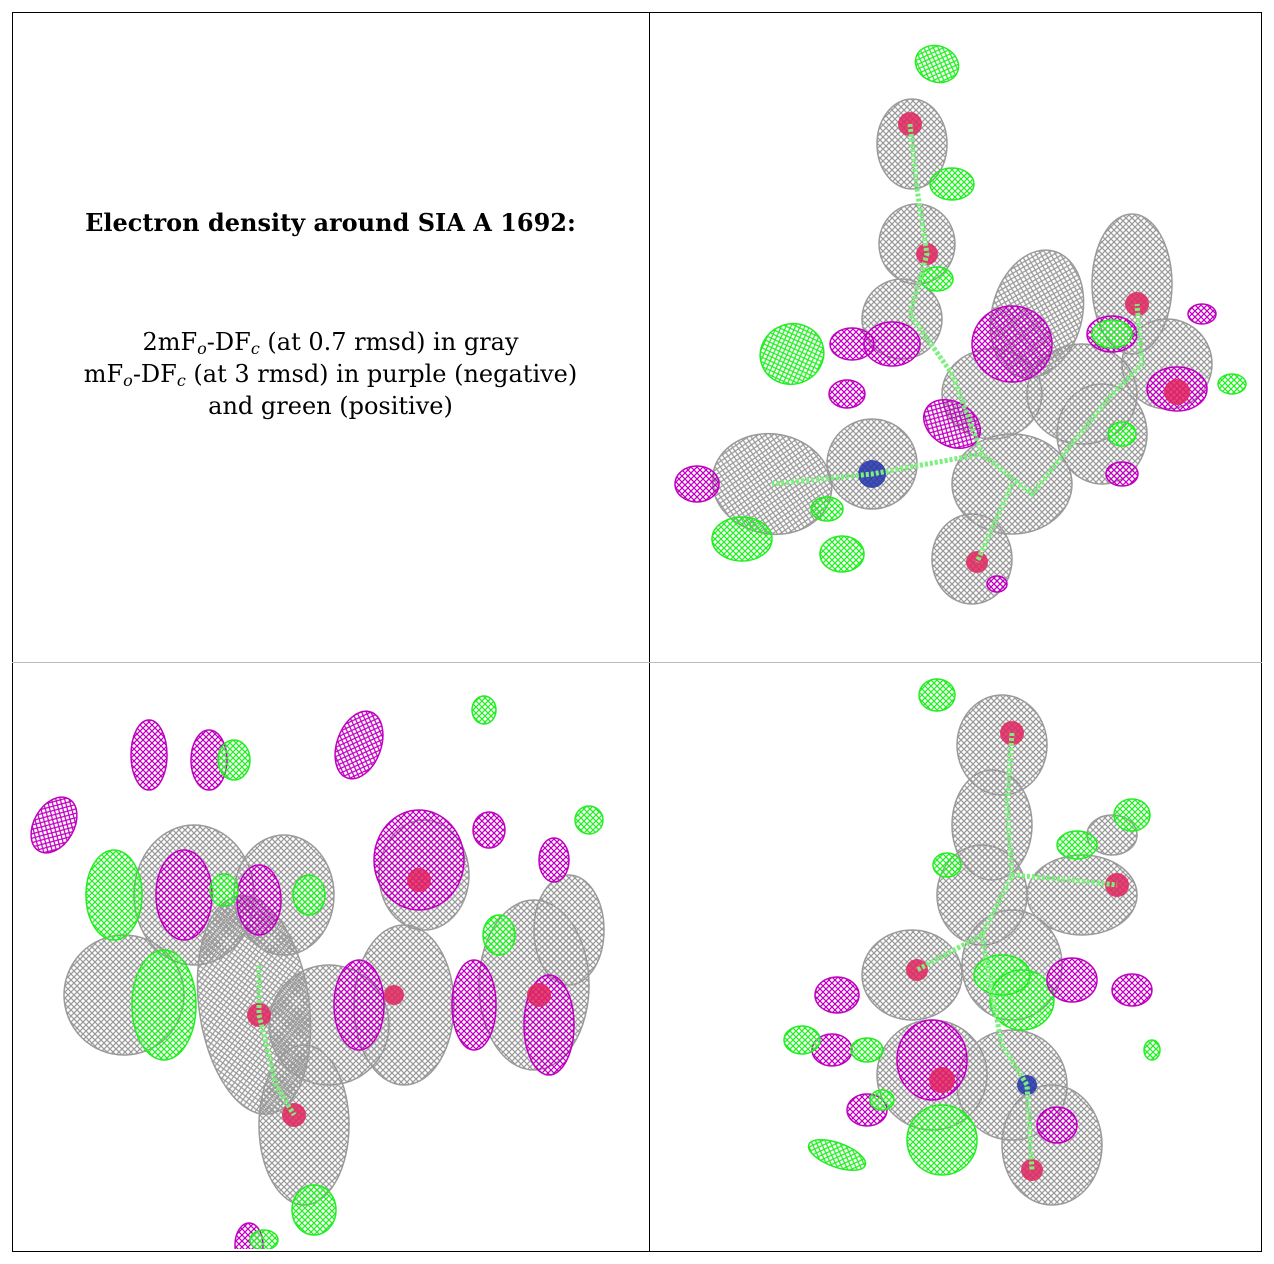  What do you see at coordinates (637, 662) in the screenshot?
I see `grid-divider-horizontal` at bounding box center [637, 662].